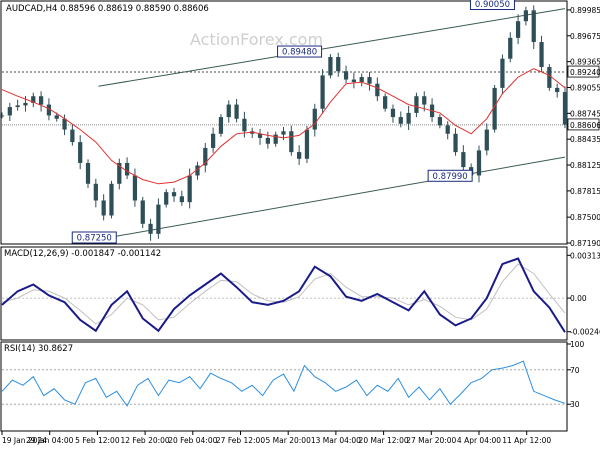  What do you see at coordinates (585, 191) in the screenshot?
I see `price-tick-label: 0.87815` at bounding box center [585, 191].